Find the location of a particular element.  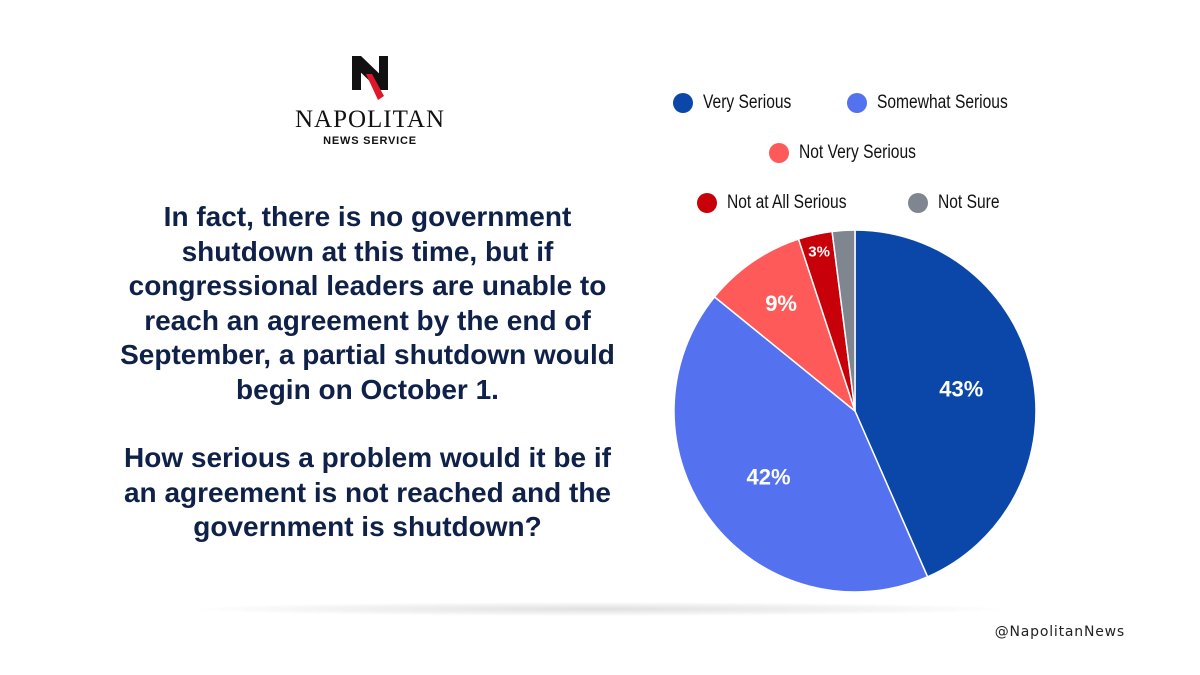

legend-label: Not Sure is located at coordinates (969, 202).